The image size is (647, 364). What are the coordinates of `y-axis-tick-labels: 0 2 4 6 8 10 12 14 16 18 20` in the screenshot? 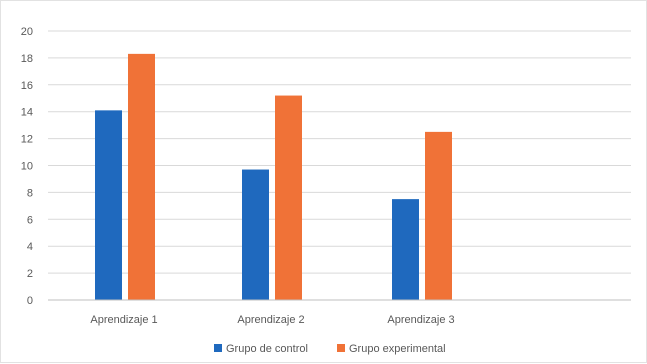 It's located at (27, 166).